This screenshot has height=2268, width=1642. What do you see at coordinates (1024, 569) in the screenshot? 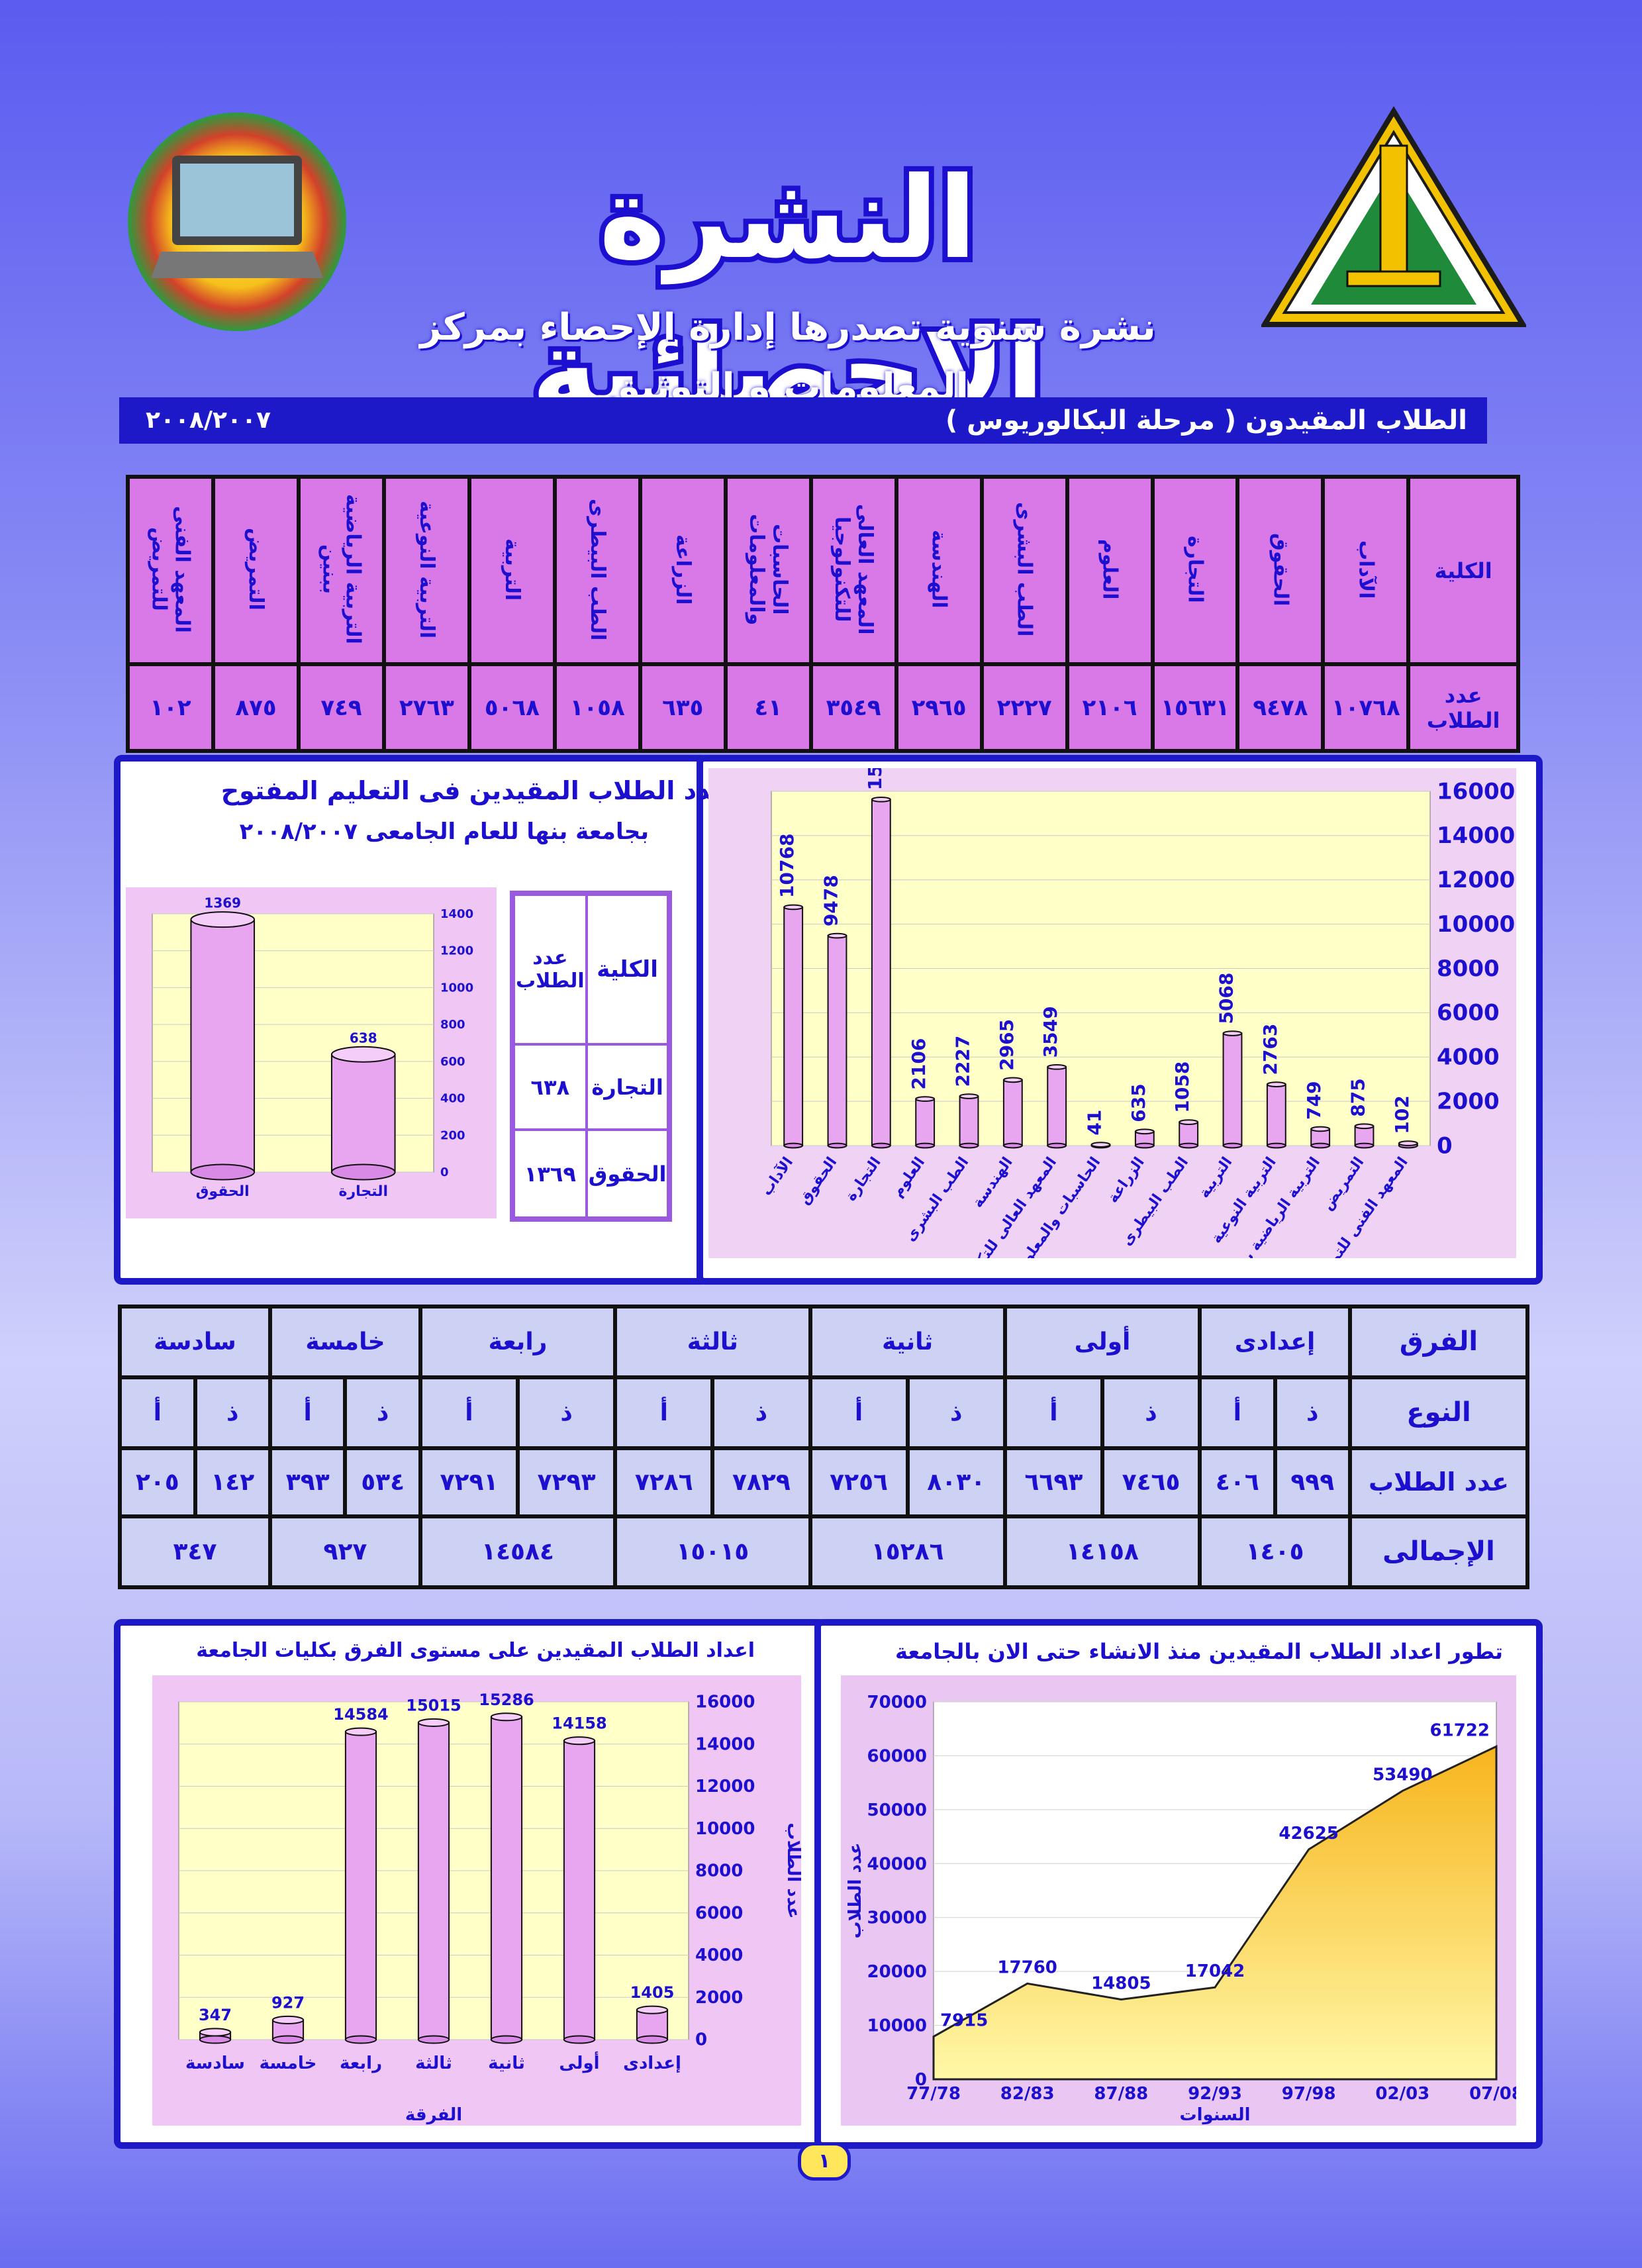
I see `faculty-name: الطب البشرى` at bounding box center [1024, 569].